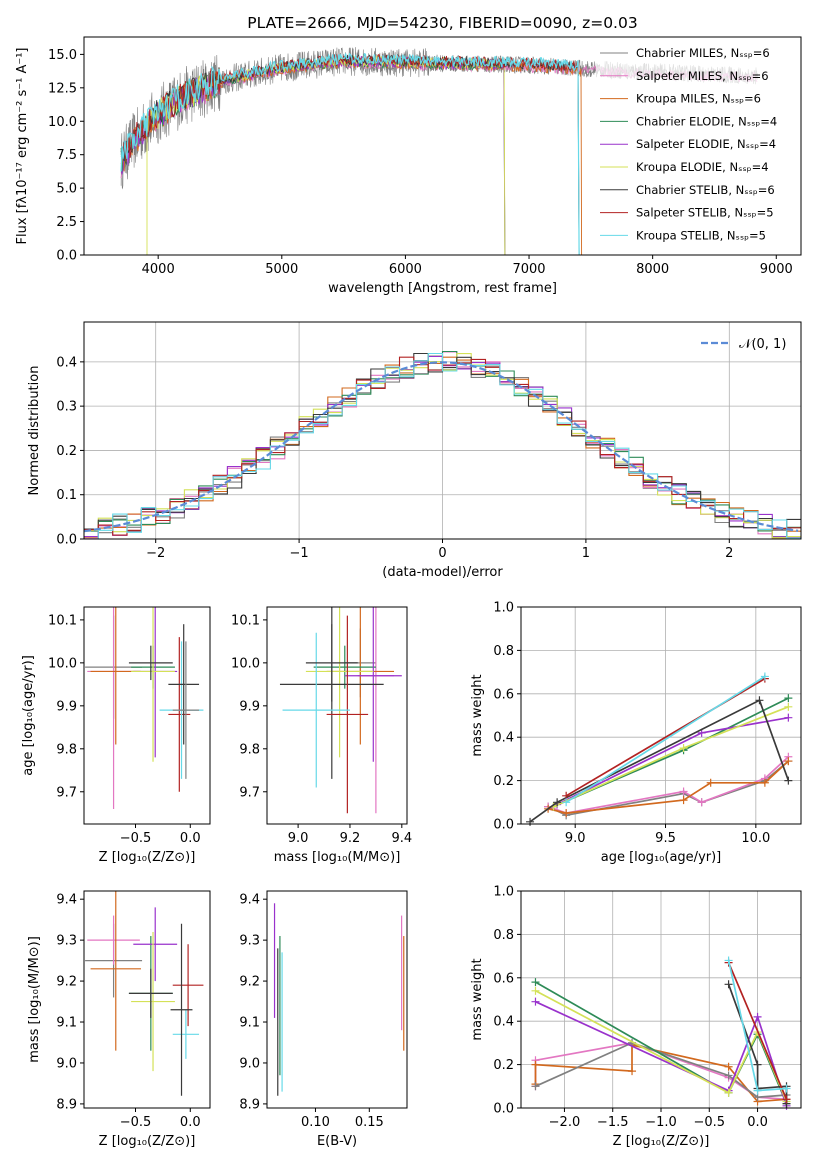 This screenshot has width=819, height=1170. I want to click on x-tick-label: 6000, so click(405, 269).